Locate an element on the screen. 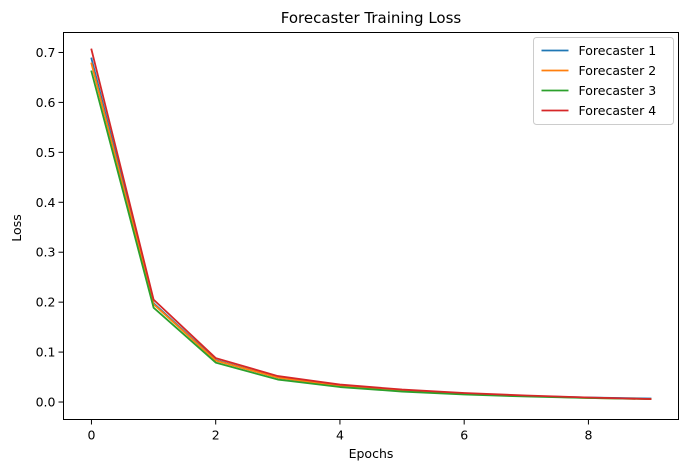 Image resolution: width=691 pixels, height=474 pixels. y-tick-label: 0.1 is located at coordinates (46, 352).